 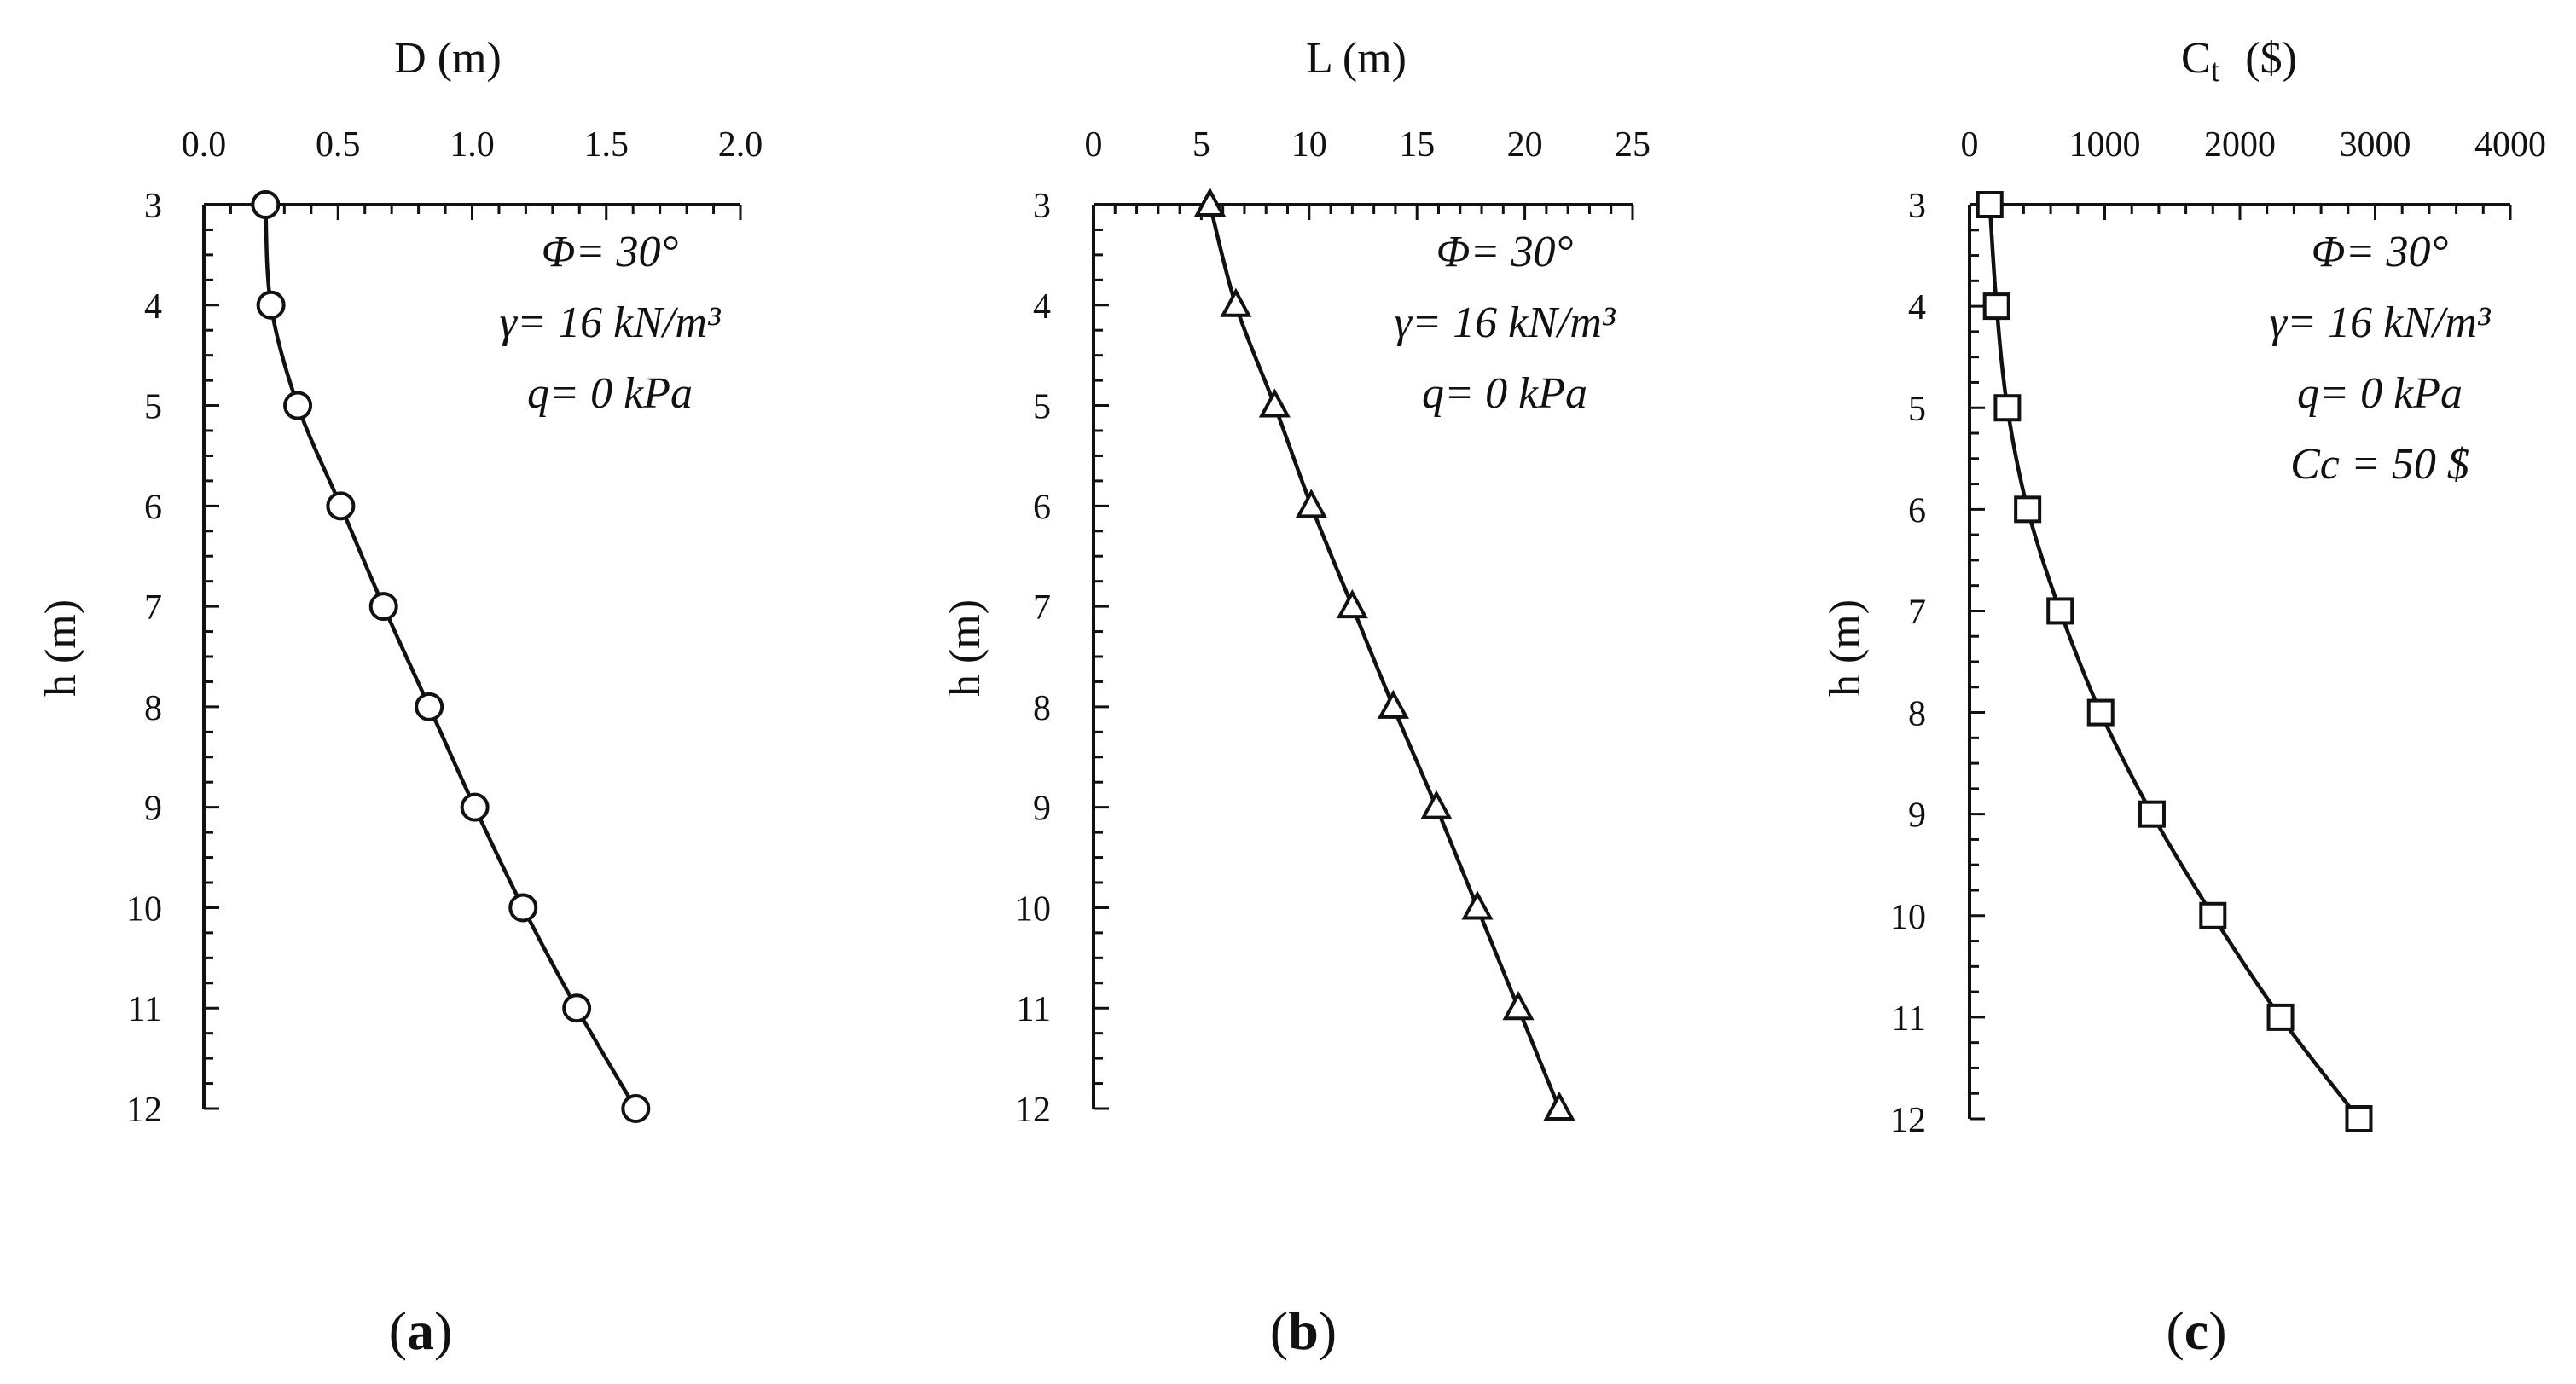 I want to click on panel-c-y-tick-label: 3, so click(x=1917, y=206).